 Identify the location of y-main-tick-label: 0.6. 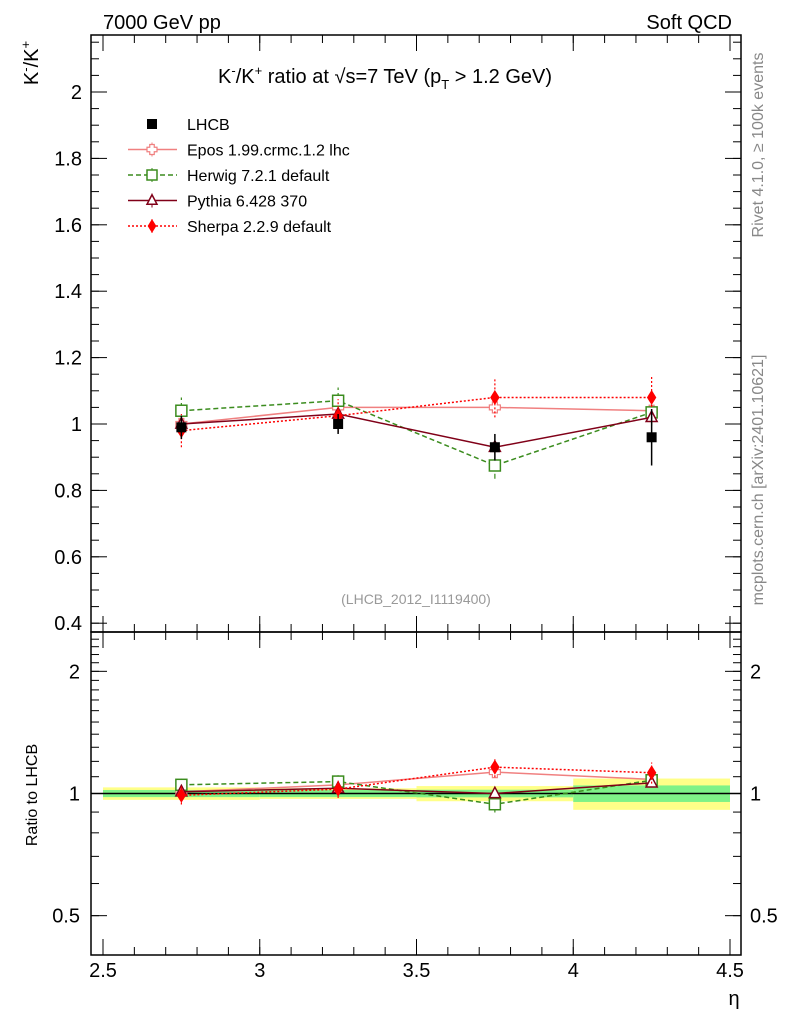
(68, 558).